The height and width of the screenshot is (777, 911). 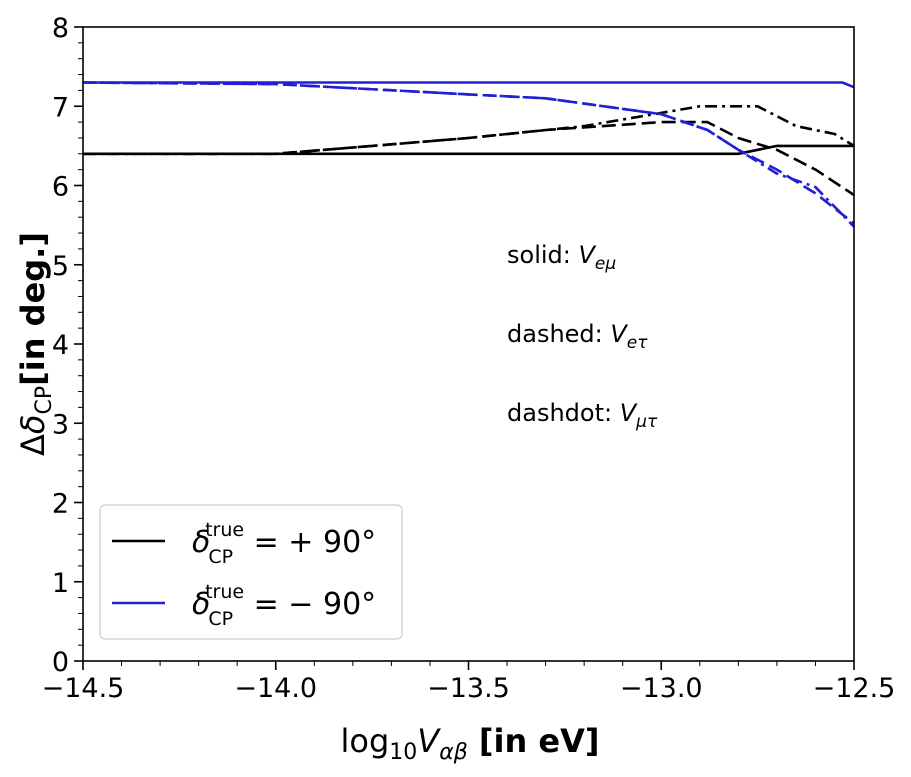 I want to click on legend-box, so click(x=251, y=572).